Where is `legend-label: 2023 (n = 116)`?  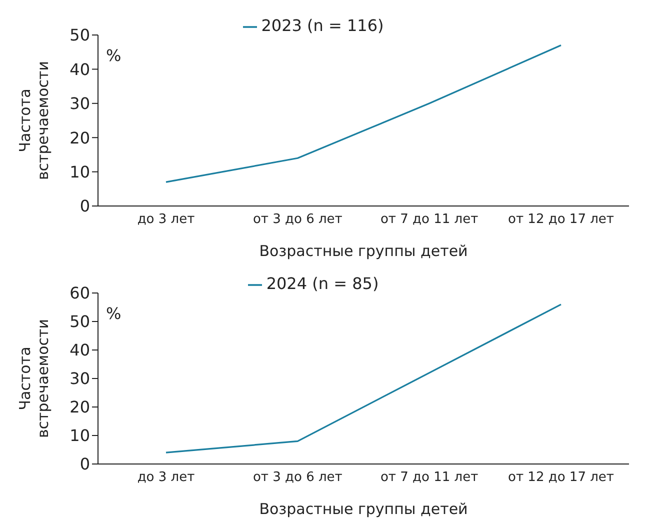 legend-label: 2023 (n = 116) is located at coordinates (322, 25).